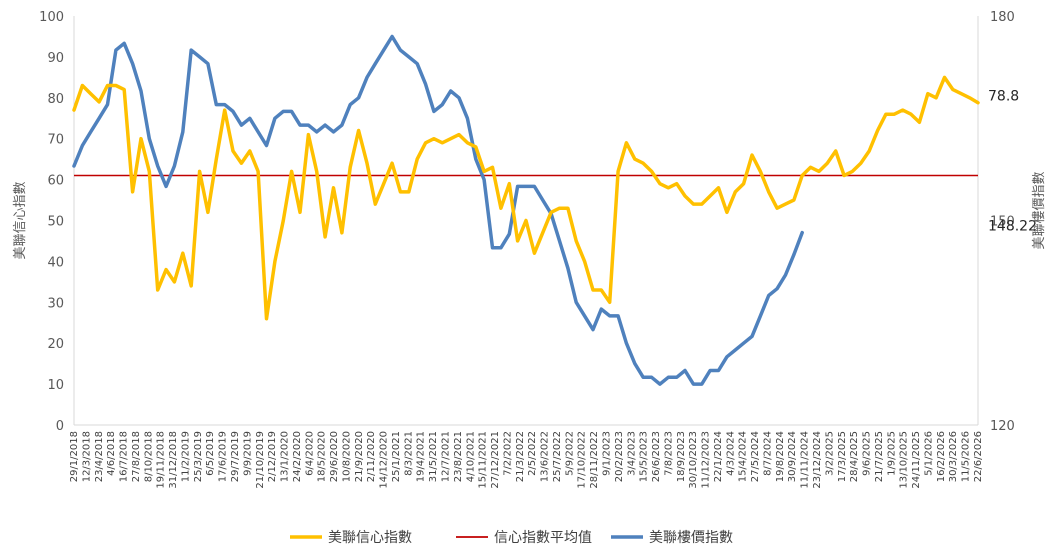 The height and width of the screenshot is (554, 1063). What do you see at coordinates (966, 456) in the screenshot?
I see `x-tick-label: 11/5/2026` at bounding box center [966, 456].